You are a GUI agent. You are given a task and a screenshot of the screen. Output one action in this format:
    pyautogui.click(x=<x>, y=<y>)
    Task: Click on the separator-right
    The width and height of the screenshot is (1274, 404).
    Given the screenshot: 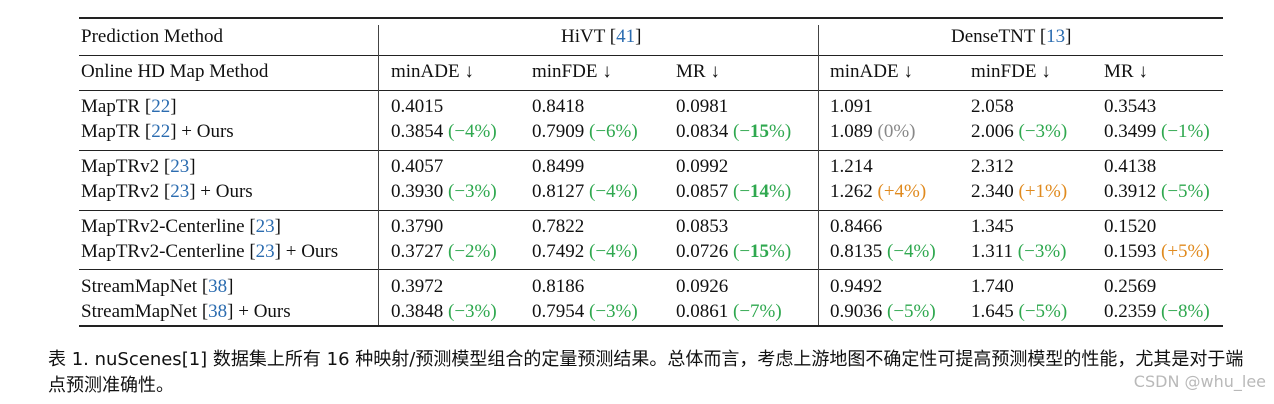 What is the action you would take?
    pyautogui.click(x=818, y=175)
    